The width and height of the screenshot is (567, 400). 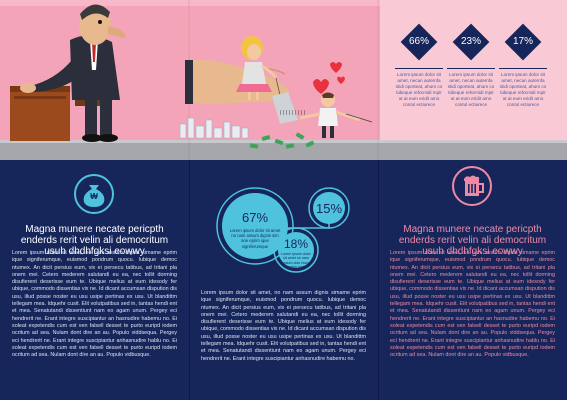 I want to click on stat-diamond-1: 66%, so click(x=419, y=42).